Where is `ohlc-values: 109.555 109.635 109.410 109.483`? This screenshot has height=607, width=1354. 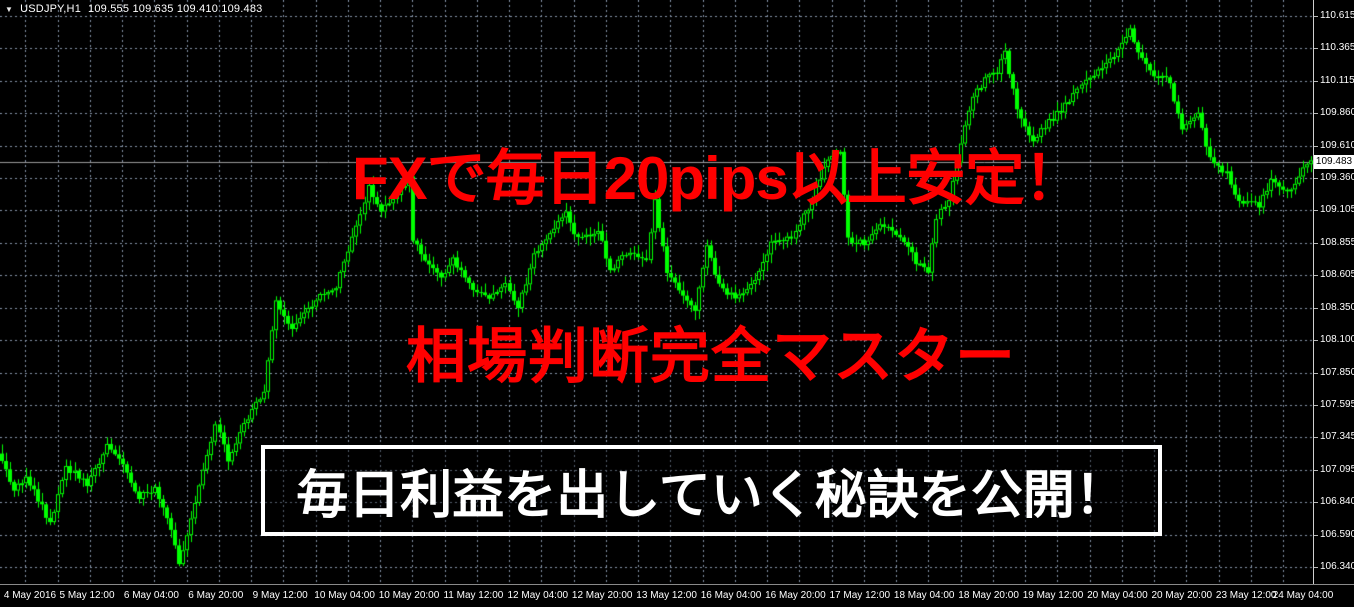
ohlc-values: 109.555 109.635 109.410 109.483 is located at coordinates (175, 9).